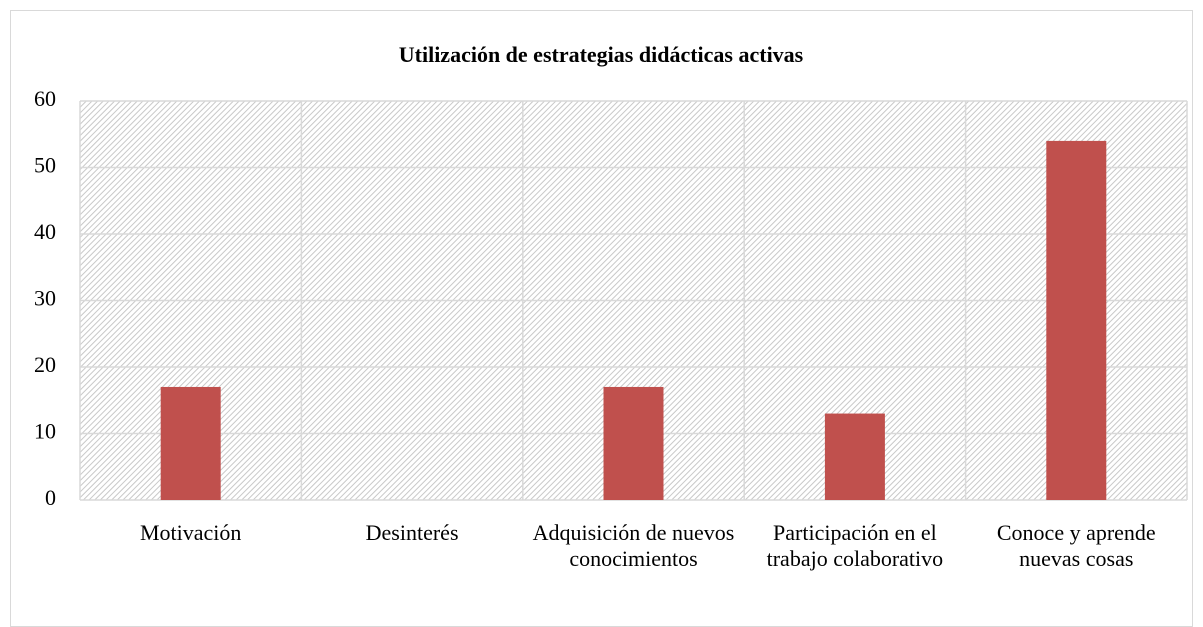 This screenshot has width=1203, height=627. What do you see at coordinates (1076, 545) in the screenshot?
I see `x-tick-label: Conoce y aprende nuevas cosas` at bounding box center [1076, 545].